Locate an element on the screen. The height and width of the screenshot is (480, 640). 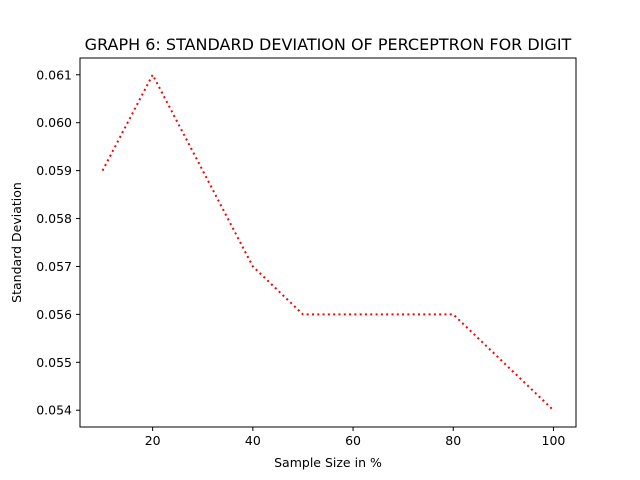
x-axis: 20 40 60 80 100 is located at coordinates (355, 437).